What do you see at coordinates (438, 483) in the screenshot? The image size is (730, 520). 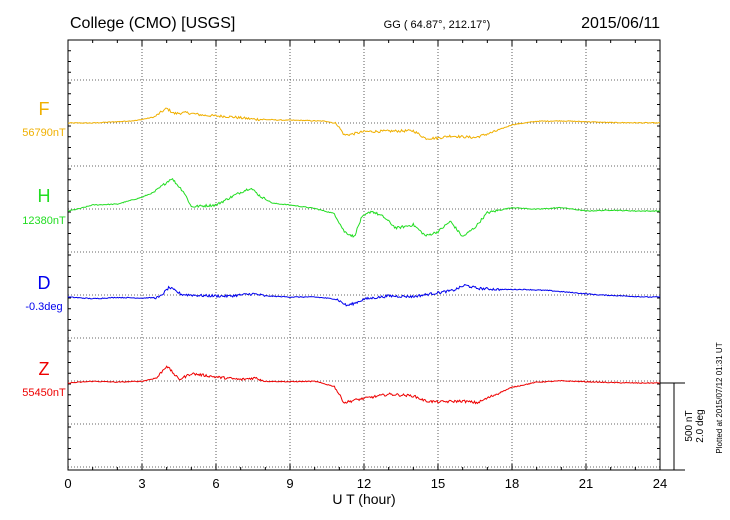 I see `x-tick-label: 15` at bounding box center [438, 483].